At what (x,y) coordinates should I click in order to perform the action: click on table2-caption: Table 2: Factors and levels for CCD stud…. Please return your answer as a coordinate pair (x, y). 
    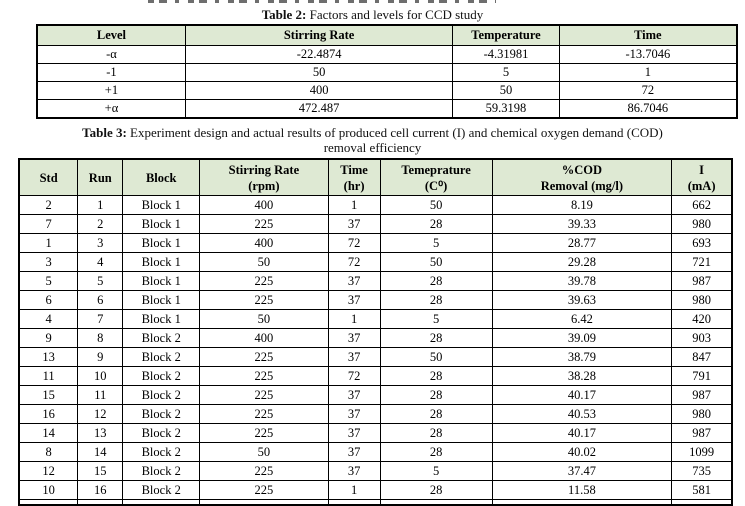
    Looking at the image, I should click on (372, 11).